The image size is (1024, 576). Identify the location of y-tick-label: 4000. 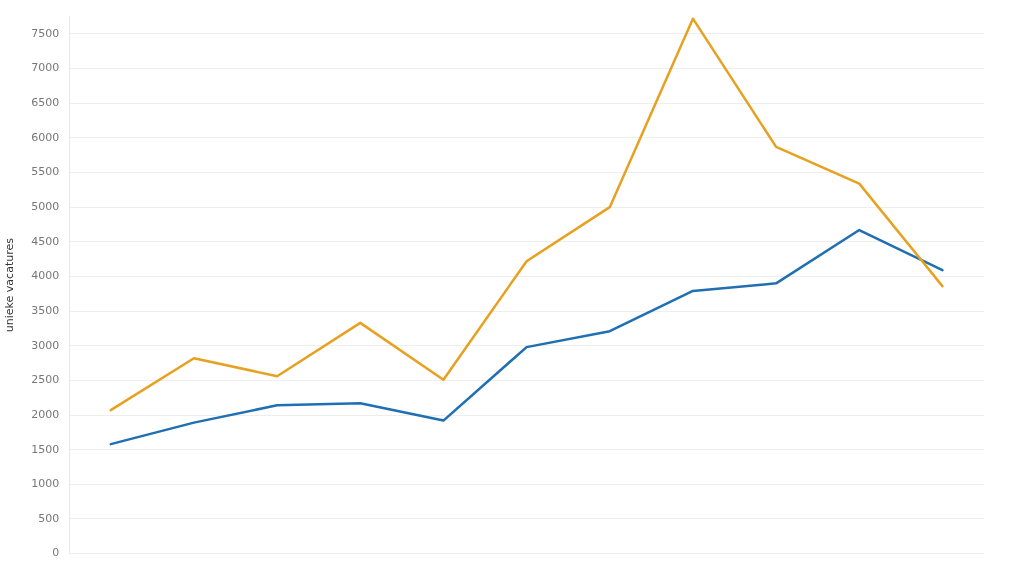
(45, 276).